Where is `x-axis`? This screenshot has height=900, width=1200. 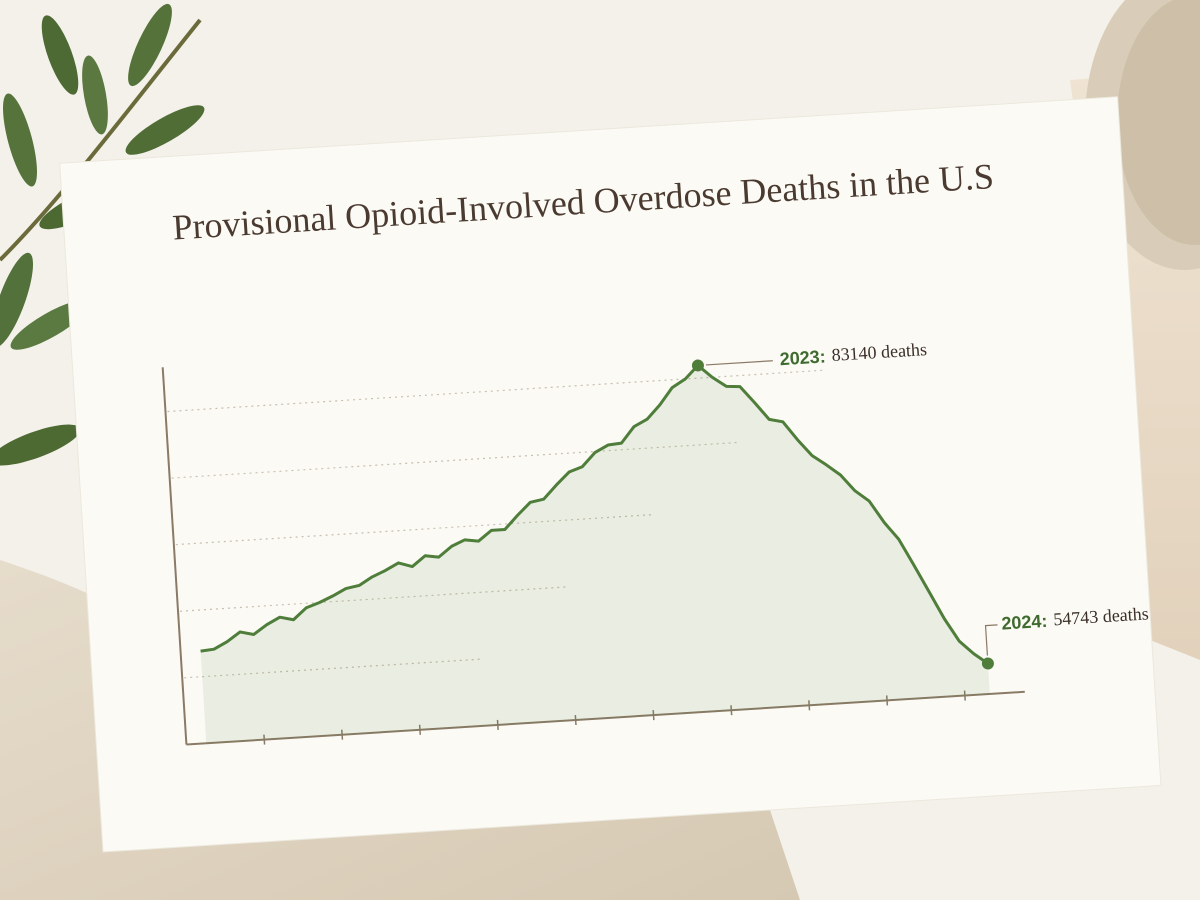 x-axis is located at coordinates (605, 718).